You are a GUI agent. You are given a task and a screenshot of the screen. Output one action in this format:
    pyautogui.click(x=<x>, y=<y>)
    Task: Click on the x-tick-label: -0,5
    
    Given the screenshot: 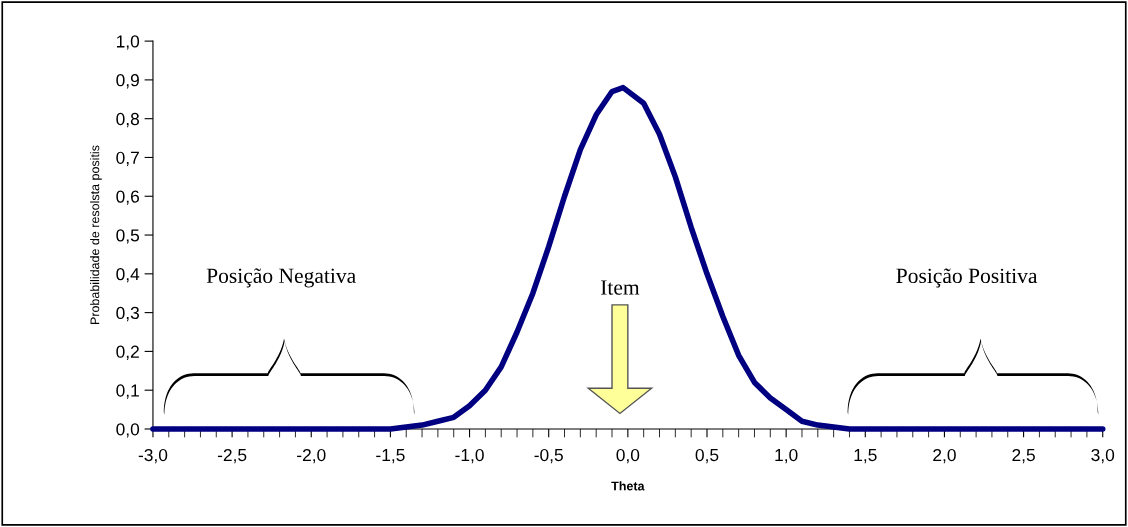 What is the action you would take?
    pyautogui.click(x=548, y=456)
    